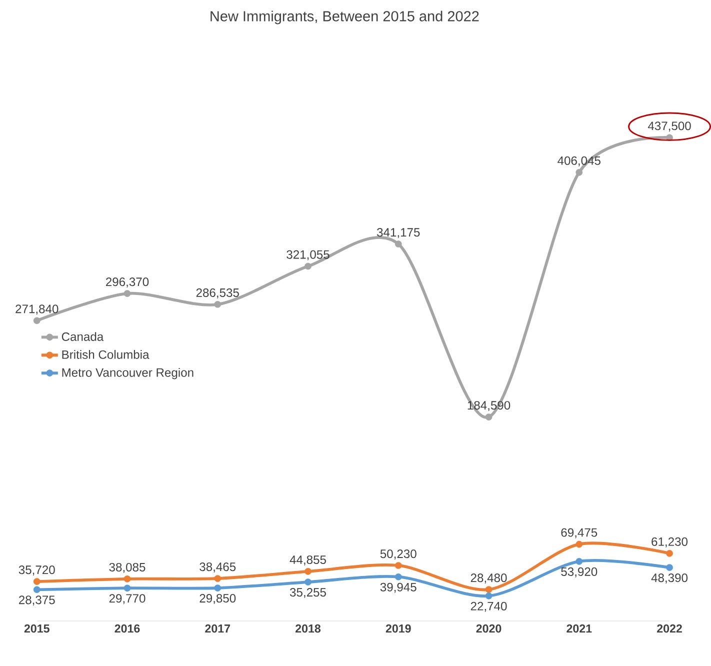 The height and width of the screenshot is (666, 711). What do you see at coordinates (670, 543) in the screenshot?
I see `data-label: 61,230` at bounding box center [670, 543].